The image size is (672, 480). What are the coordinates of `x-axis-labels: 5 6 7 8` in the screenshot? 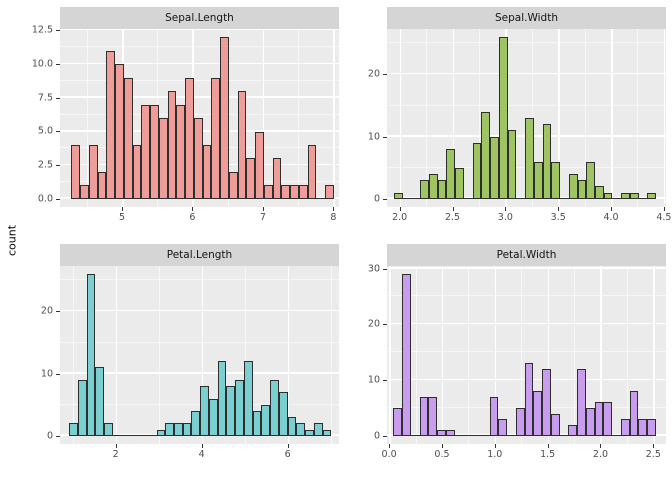 It's located at (199, 222).